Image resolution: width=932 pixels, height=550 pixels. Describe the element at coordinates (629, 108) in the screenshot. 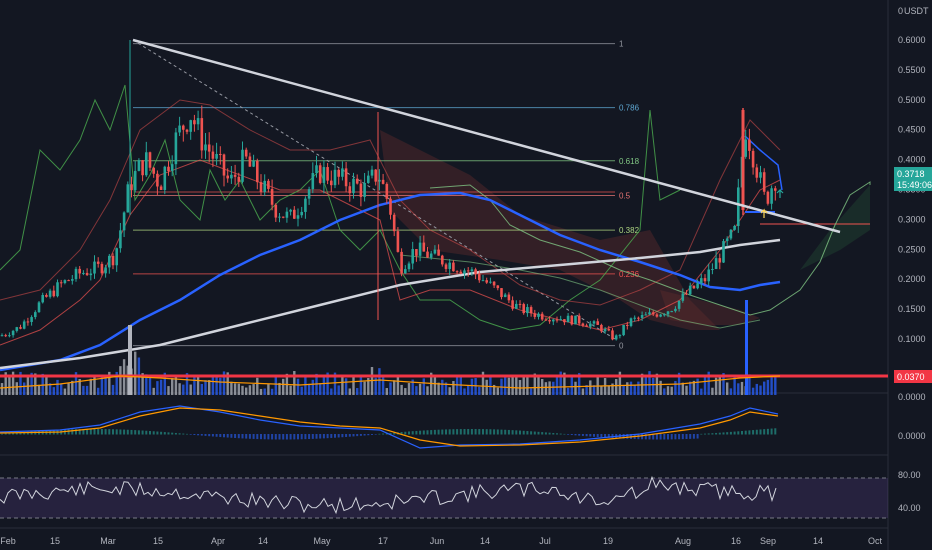

I see `fib-level-label: 0.786` at that location.